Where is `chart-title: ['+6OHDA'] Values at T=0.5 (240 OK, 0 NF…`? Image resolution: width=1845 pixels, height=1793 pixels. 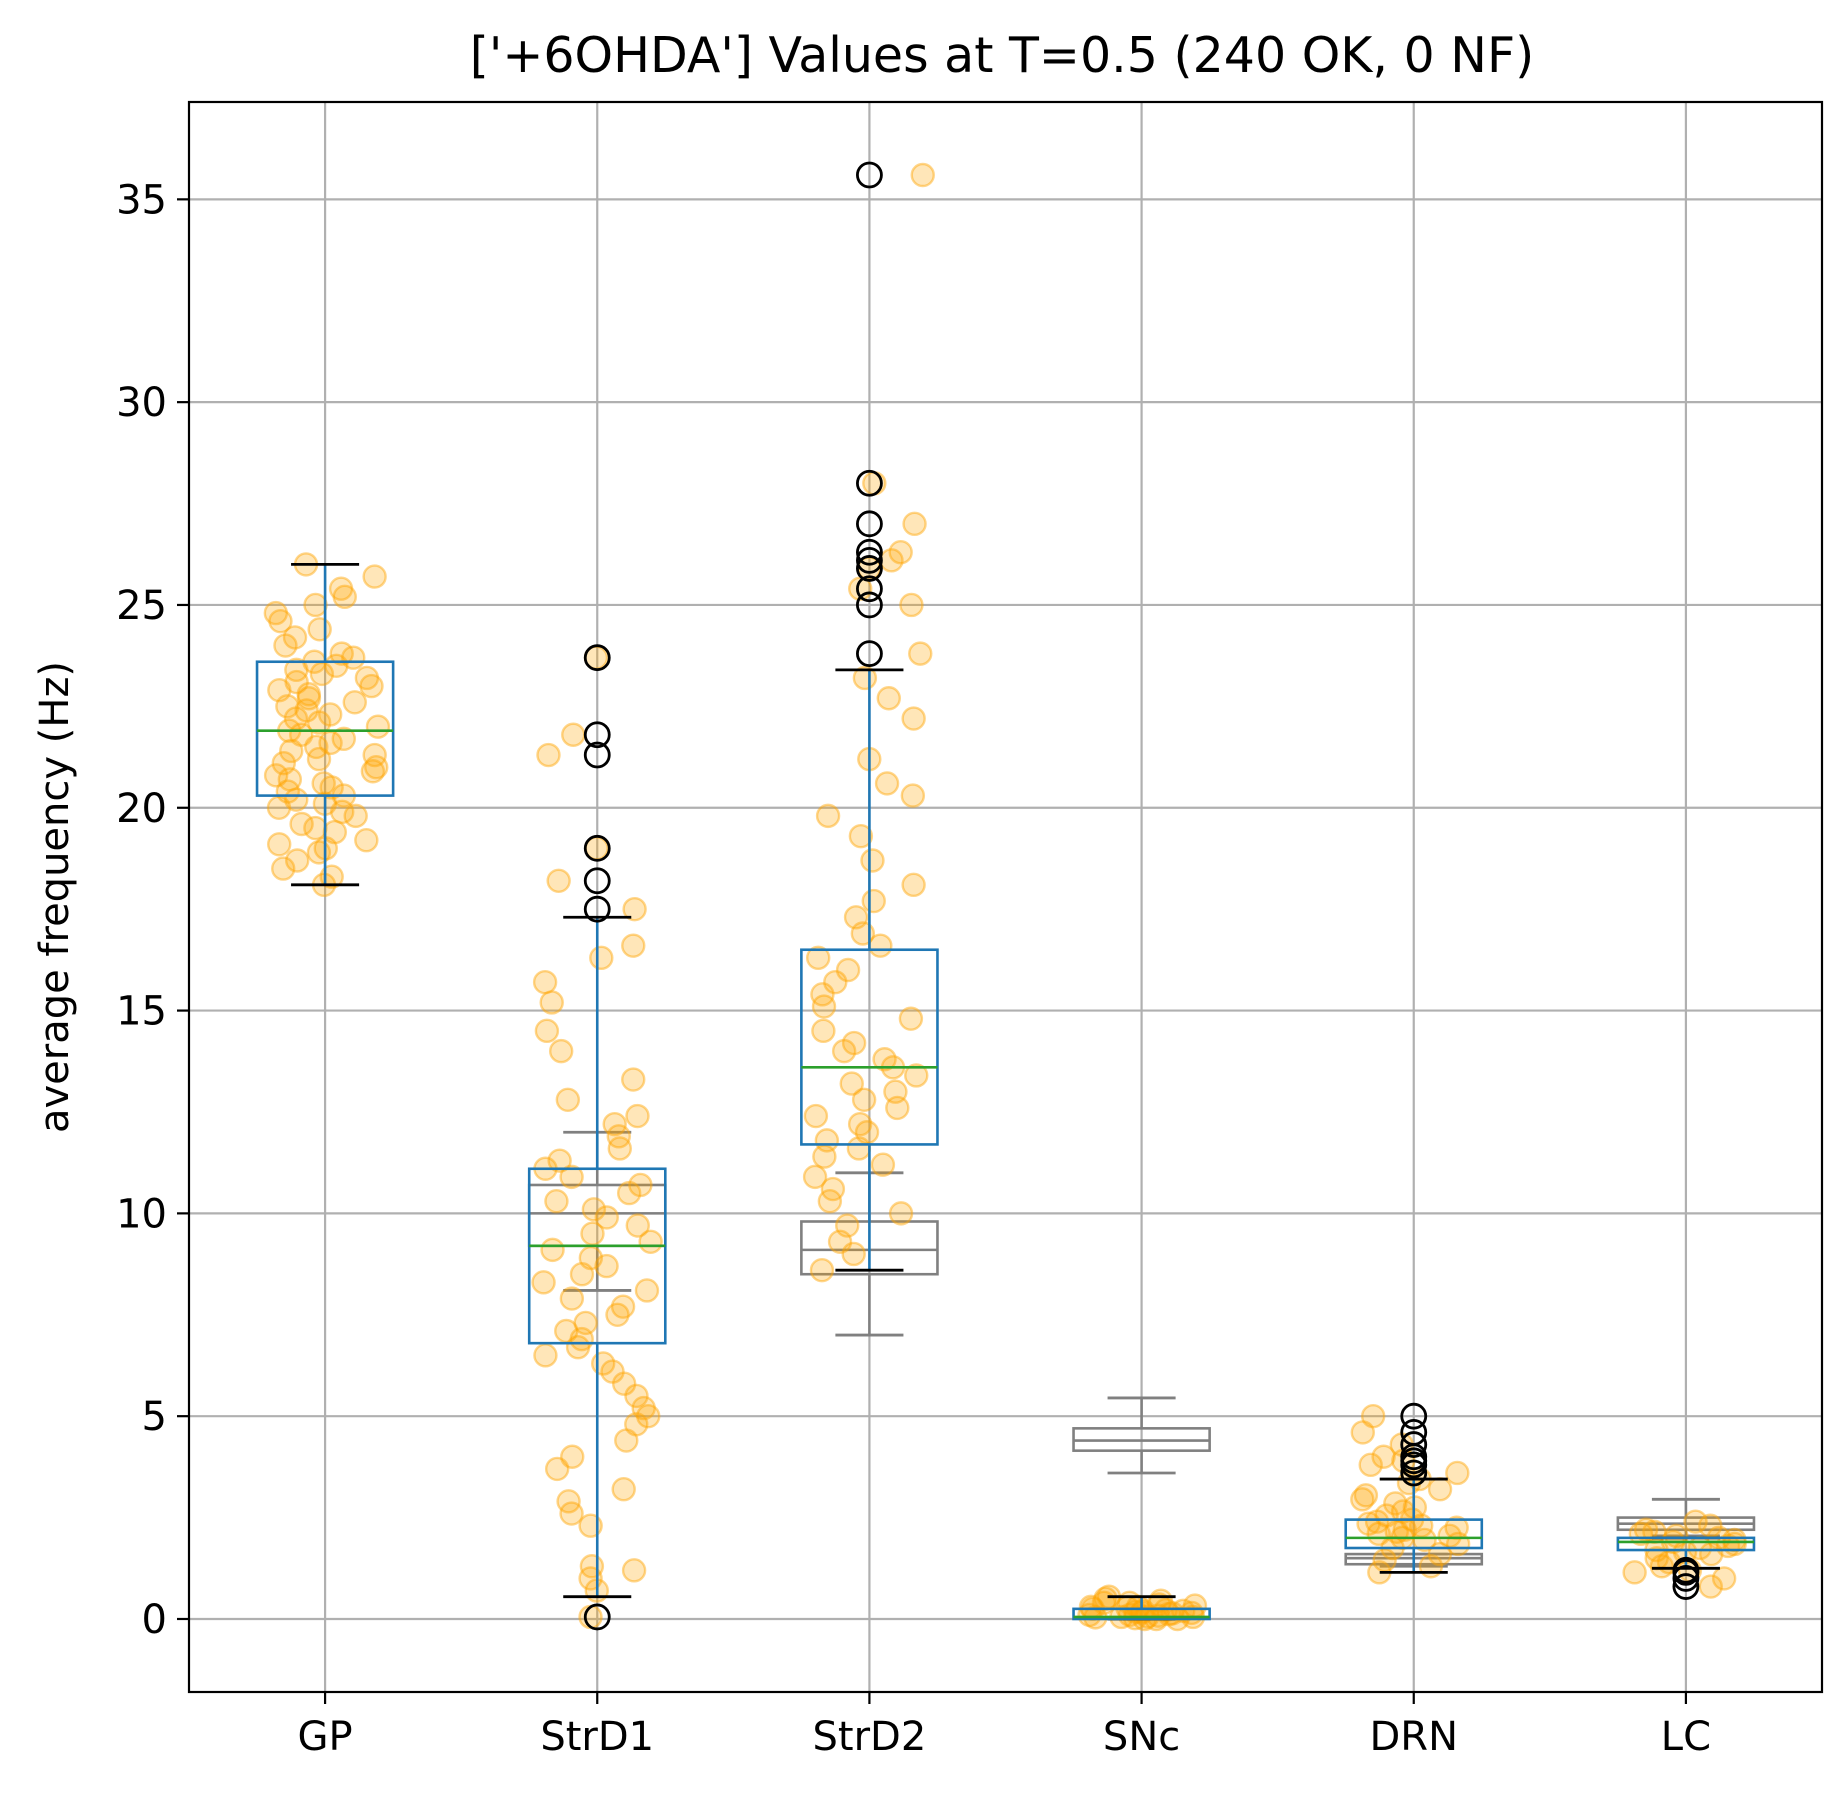 chart-title: ['+6OHDA'] Values at T=0.5 (240 OK, 0 NF… is located at coordinates (1002, 55).